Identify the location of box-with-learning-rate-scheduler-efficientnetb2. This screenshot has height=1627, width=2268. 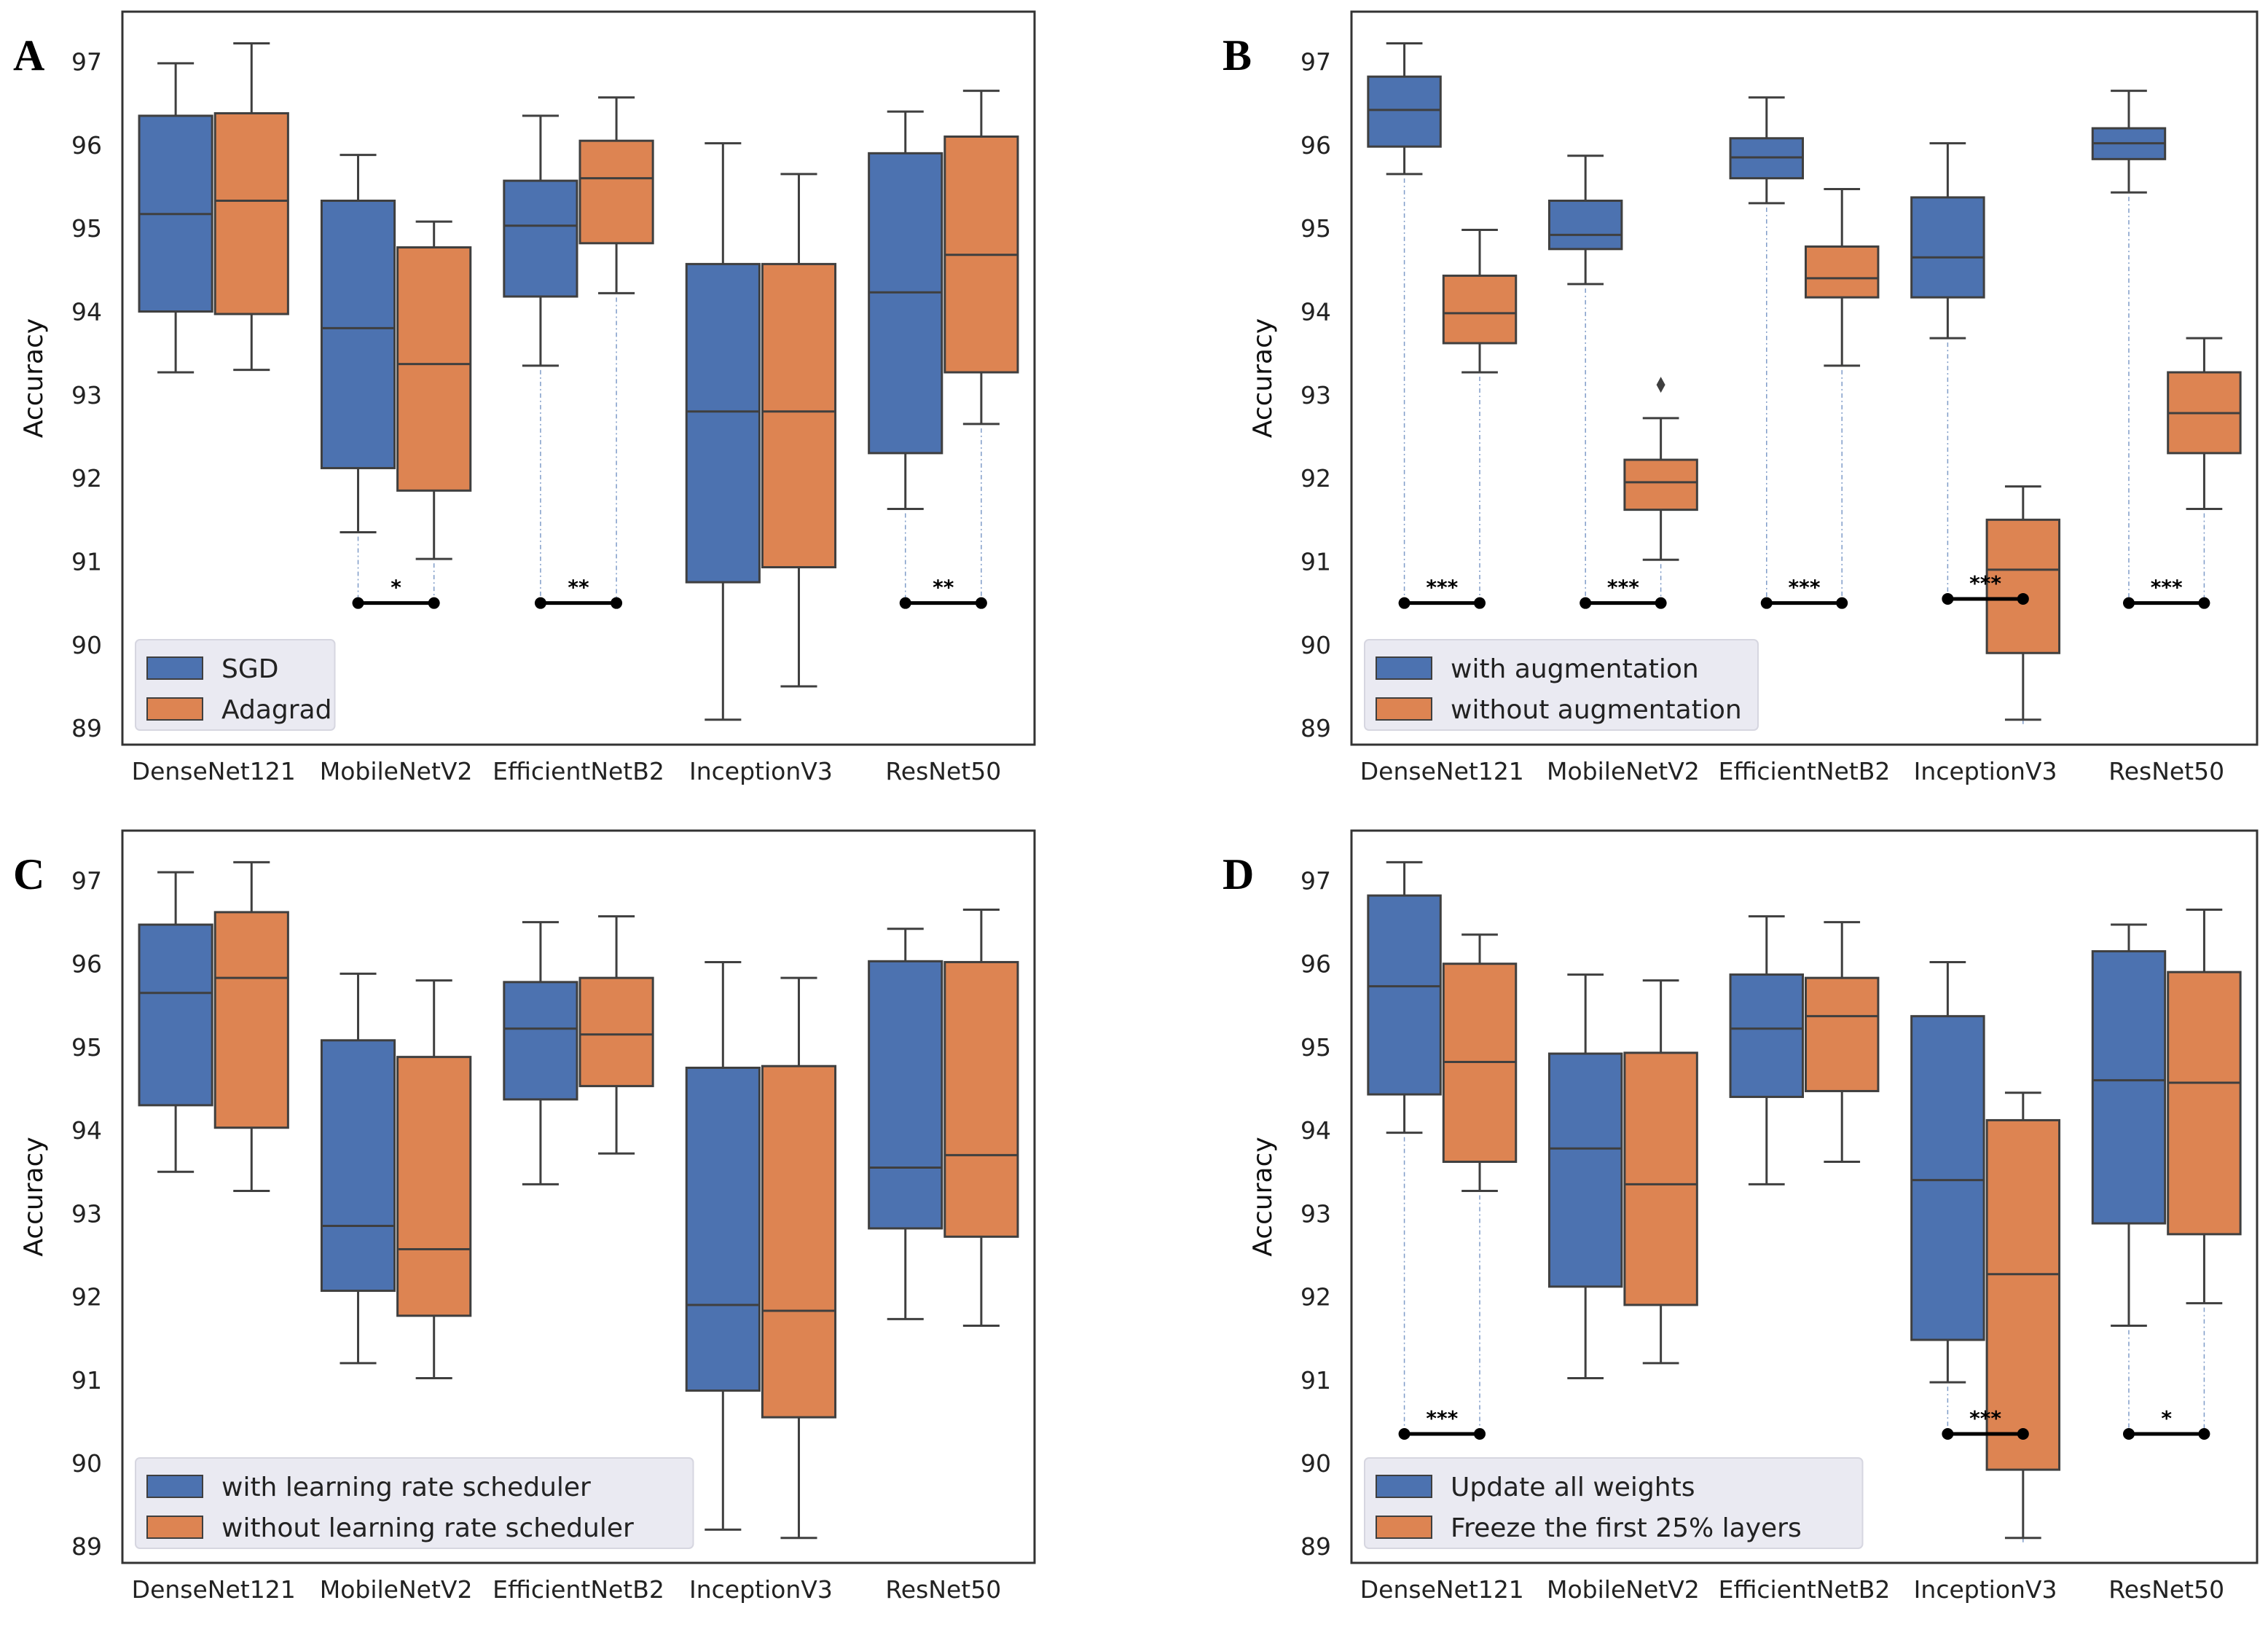
(540, 1053).